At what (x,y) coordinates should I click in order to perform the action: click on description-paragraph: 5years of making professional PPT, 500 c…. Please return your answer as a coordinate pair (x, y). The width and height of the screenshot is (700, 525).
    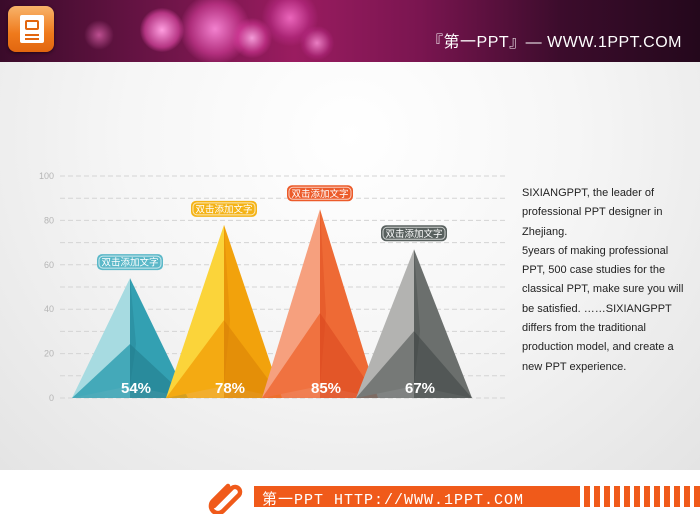
    Looking at the image, I should click on (603, 308).